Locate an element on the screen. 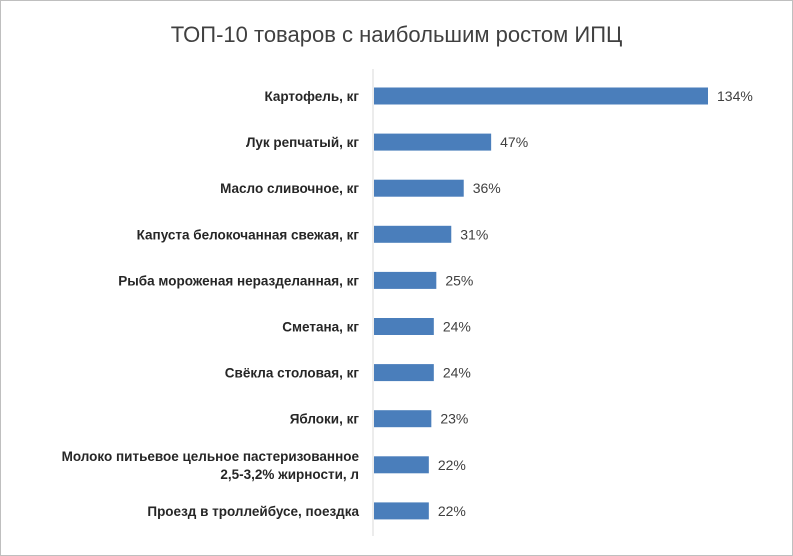 The height and width of the screenshot is (556, 793). data-label: 23% is located at coordinates (454, 419).